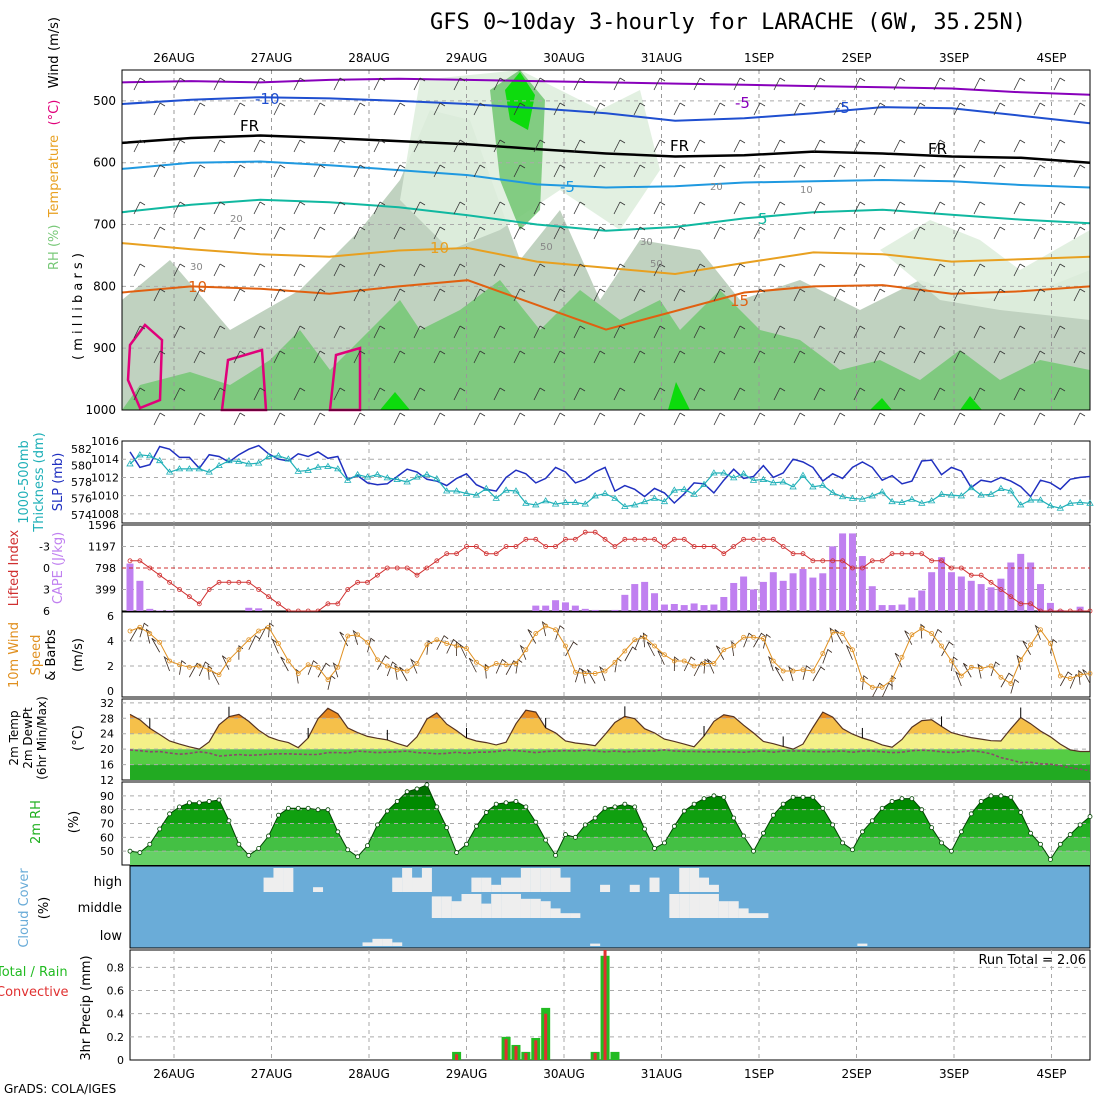 The height and width of the screenshot is (1100, 1100). I want to click on top-date-label: 28AUG, so click(369, 58).